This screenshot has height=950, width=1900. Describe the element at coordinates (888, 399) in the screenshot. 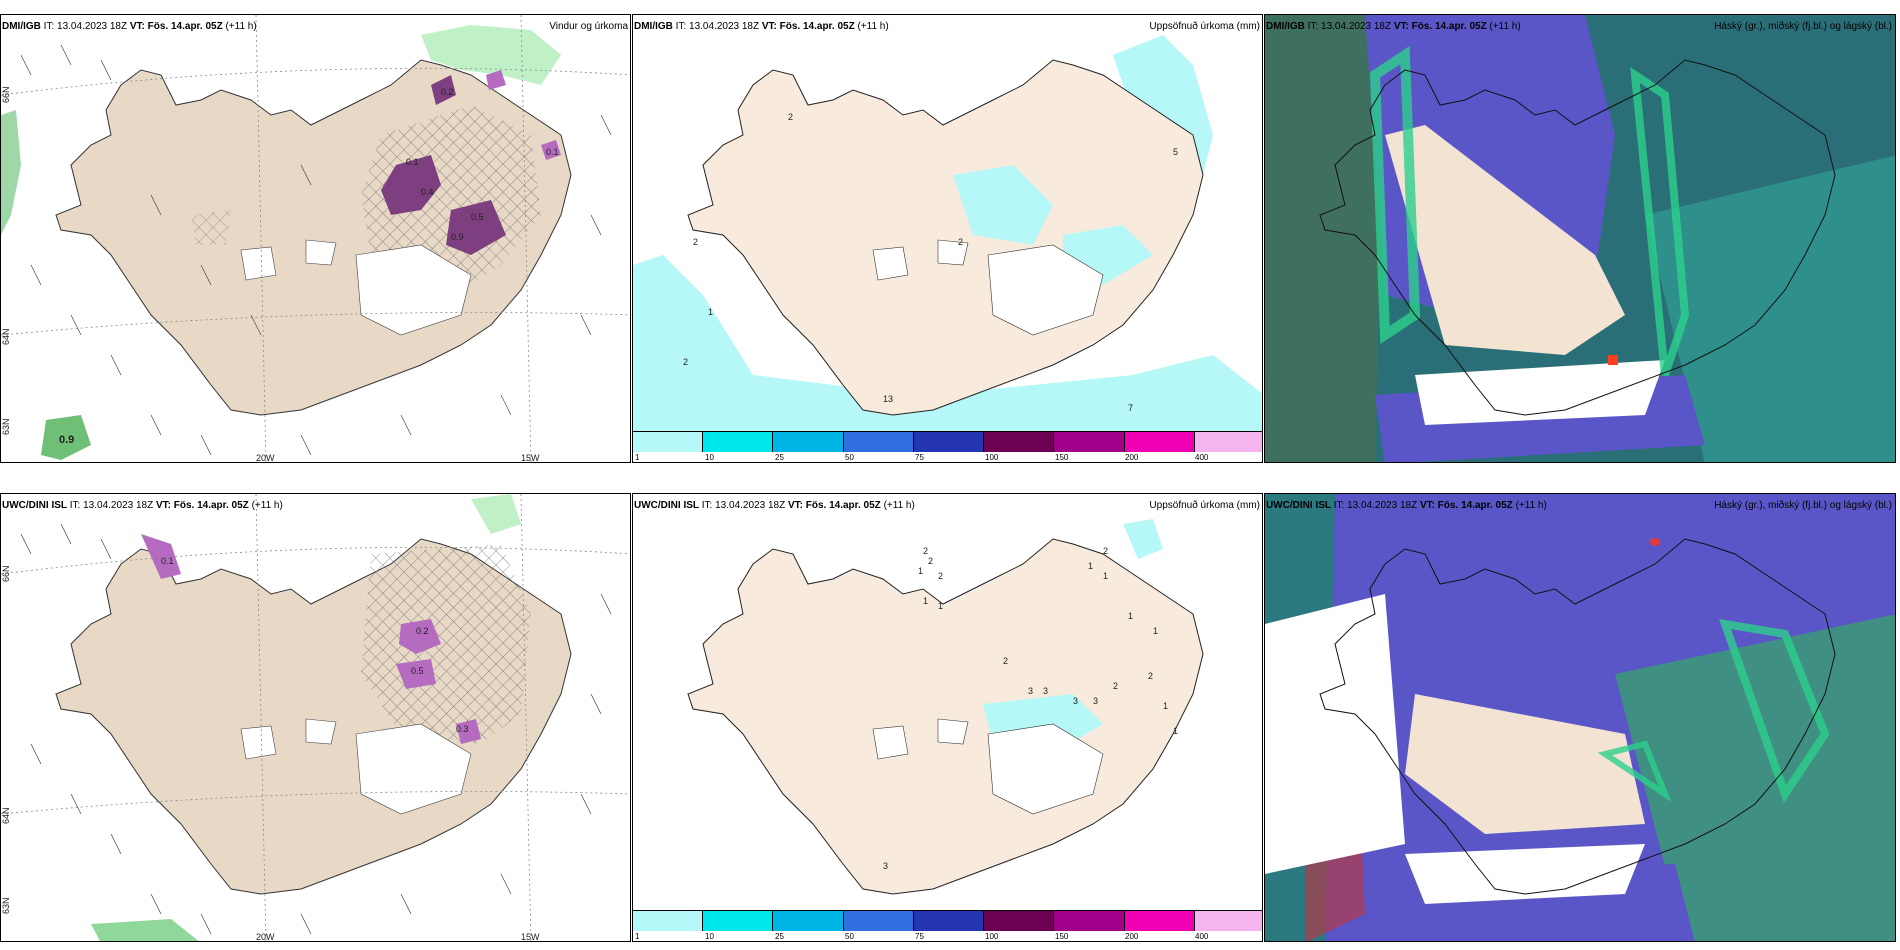

I see `value-label: 13` at that location.